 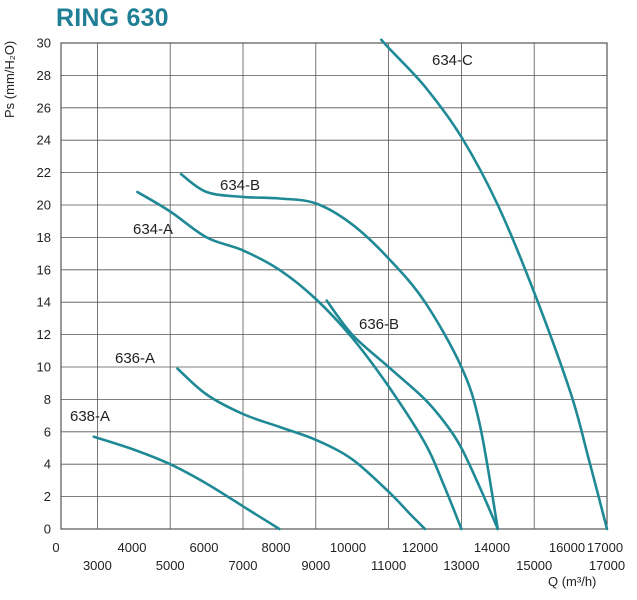 I want to click on series-label-638-A: 638-A, so click(x=90, y=416).